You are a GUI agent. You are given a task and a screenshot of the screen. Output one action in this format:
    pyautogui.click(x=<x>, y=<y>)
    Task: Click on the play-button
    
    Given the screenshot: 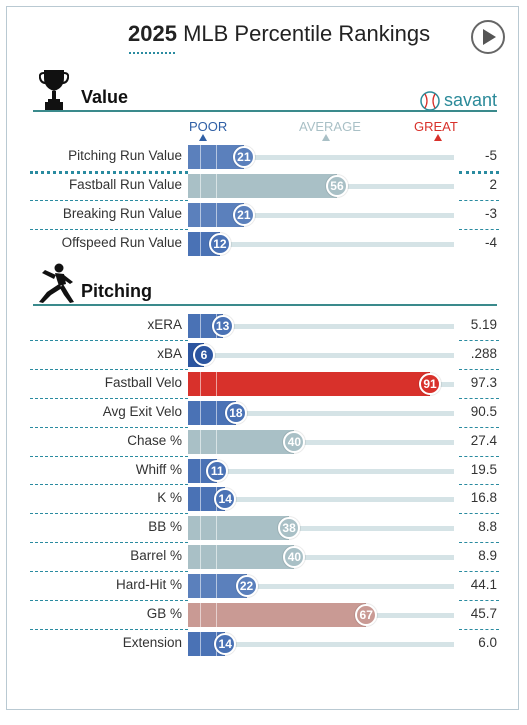 What is the action you would take?
    pyautogui.click(x=488, y=37)
    